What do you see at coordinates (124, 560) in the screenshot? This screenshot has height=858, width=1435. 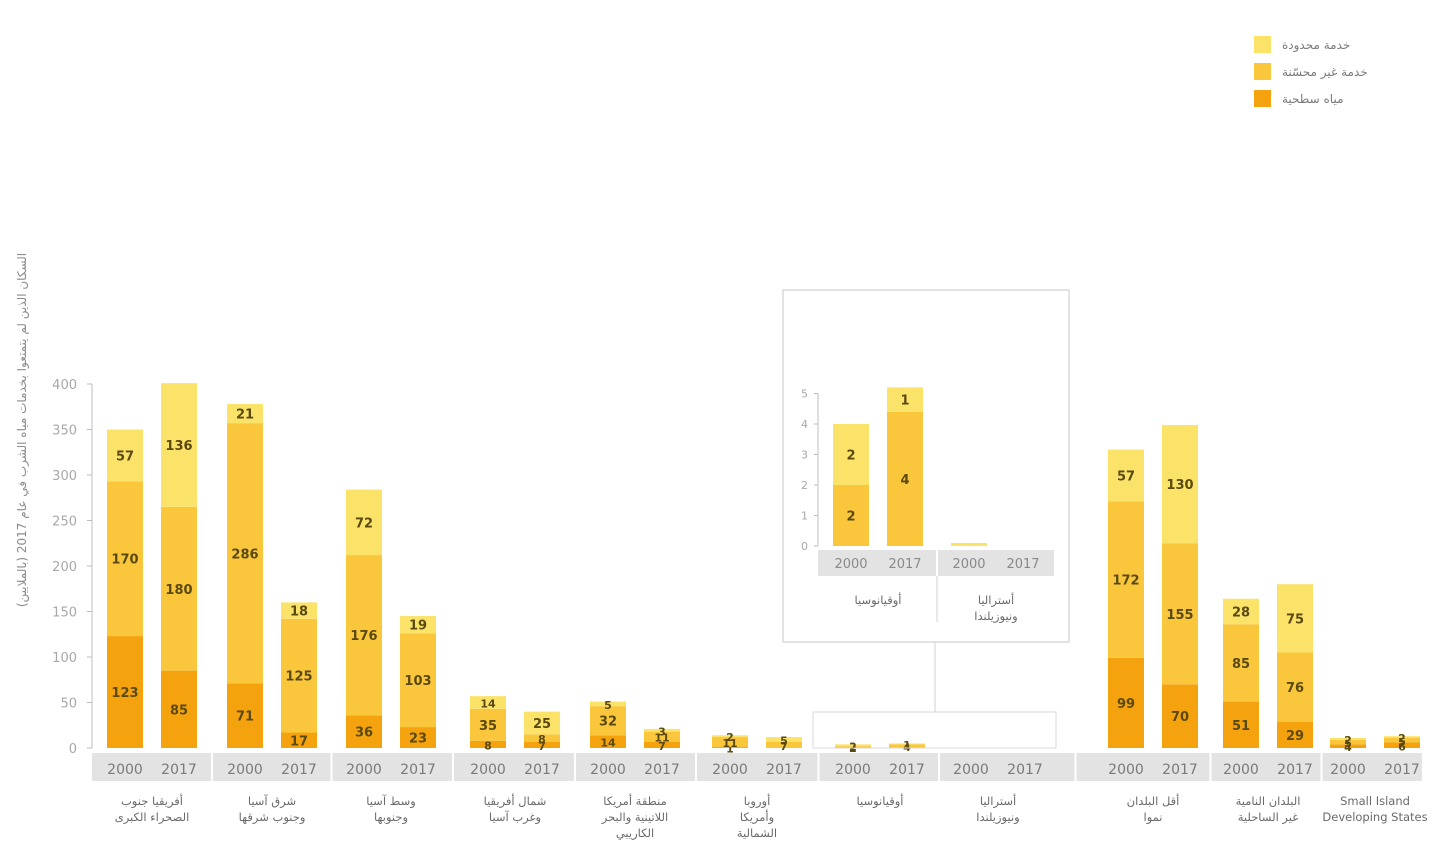 I see `data-label: 170` at bounding box center [124, 560].